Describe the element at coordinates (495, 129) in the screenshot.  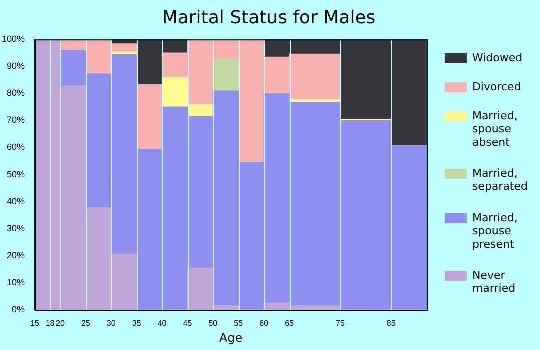
I see `legend-label: Married, spouse absent` at that location.